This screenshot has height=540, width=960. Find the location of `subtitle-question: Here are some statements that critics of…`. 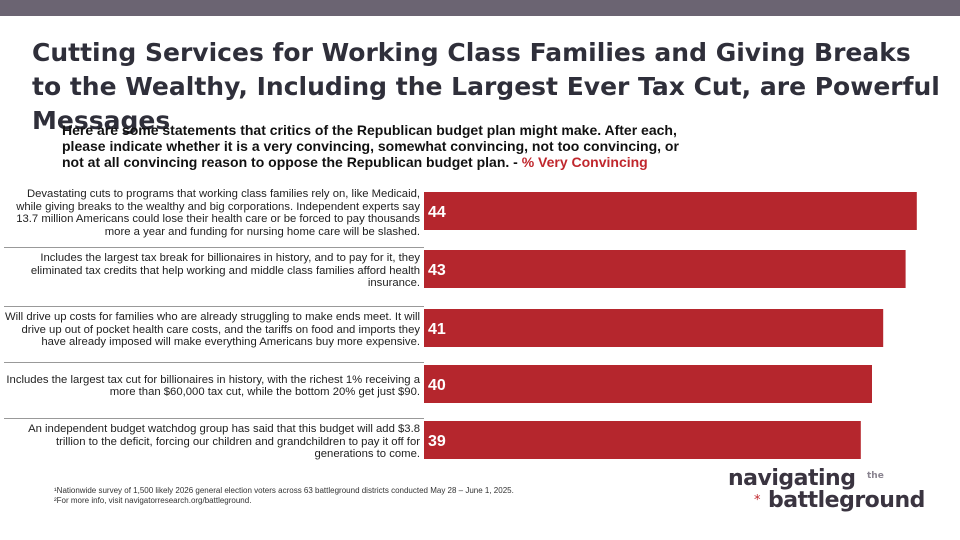

subtitle-question: Here are some statements that critics of… is located at coordinates (370, 146).